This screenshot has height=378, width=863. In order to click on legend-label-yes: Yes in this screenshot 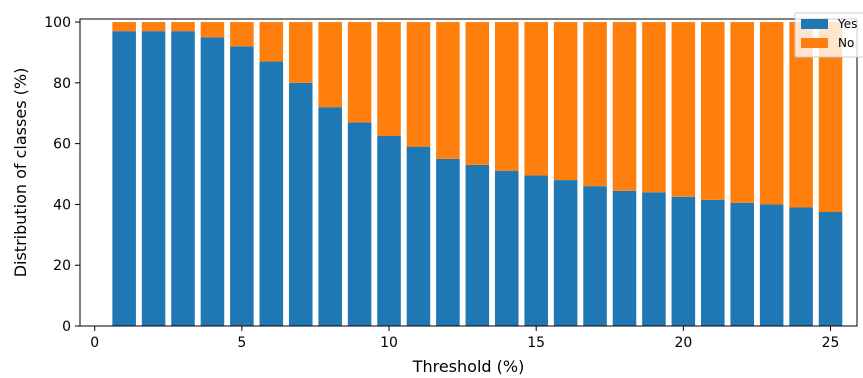, I will do `click(847, 24)`.